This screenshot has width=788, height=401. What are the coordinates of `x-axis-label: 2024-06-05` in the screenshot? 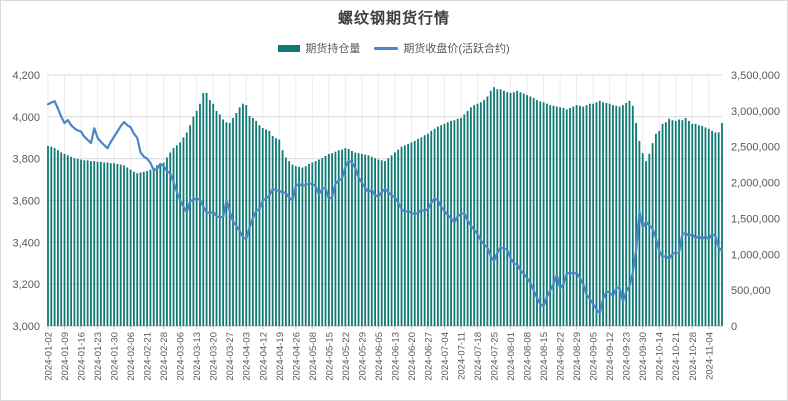 It's located at (379, 356).